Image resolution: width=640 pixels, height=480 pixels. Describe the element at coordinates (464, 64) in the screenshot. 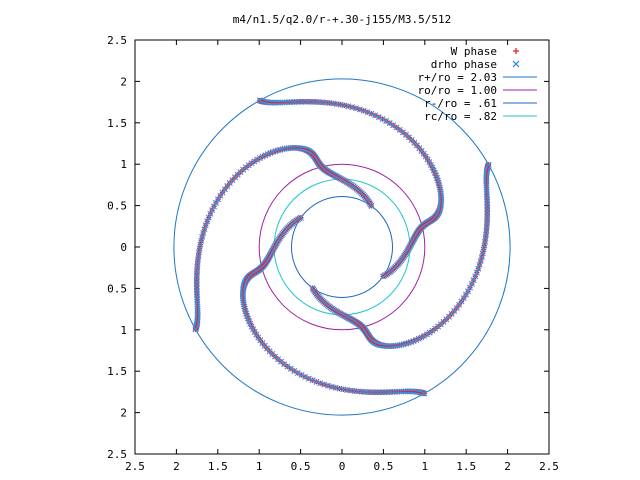

I see `legend-label: drho phase` at that location.